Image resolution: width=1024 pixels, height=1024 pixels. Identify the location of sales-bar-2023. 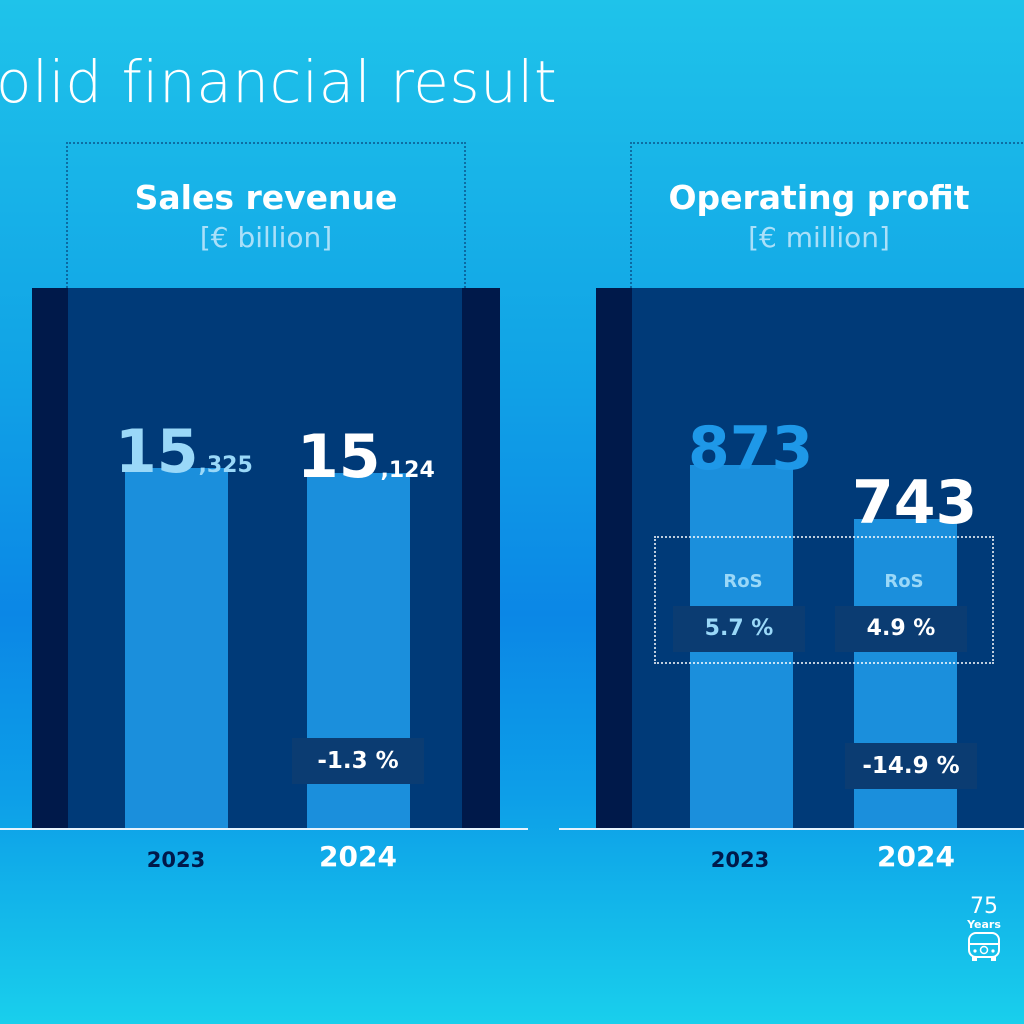
(176, 648).